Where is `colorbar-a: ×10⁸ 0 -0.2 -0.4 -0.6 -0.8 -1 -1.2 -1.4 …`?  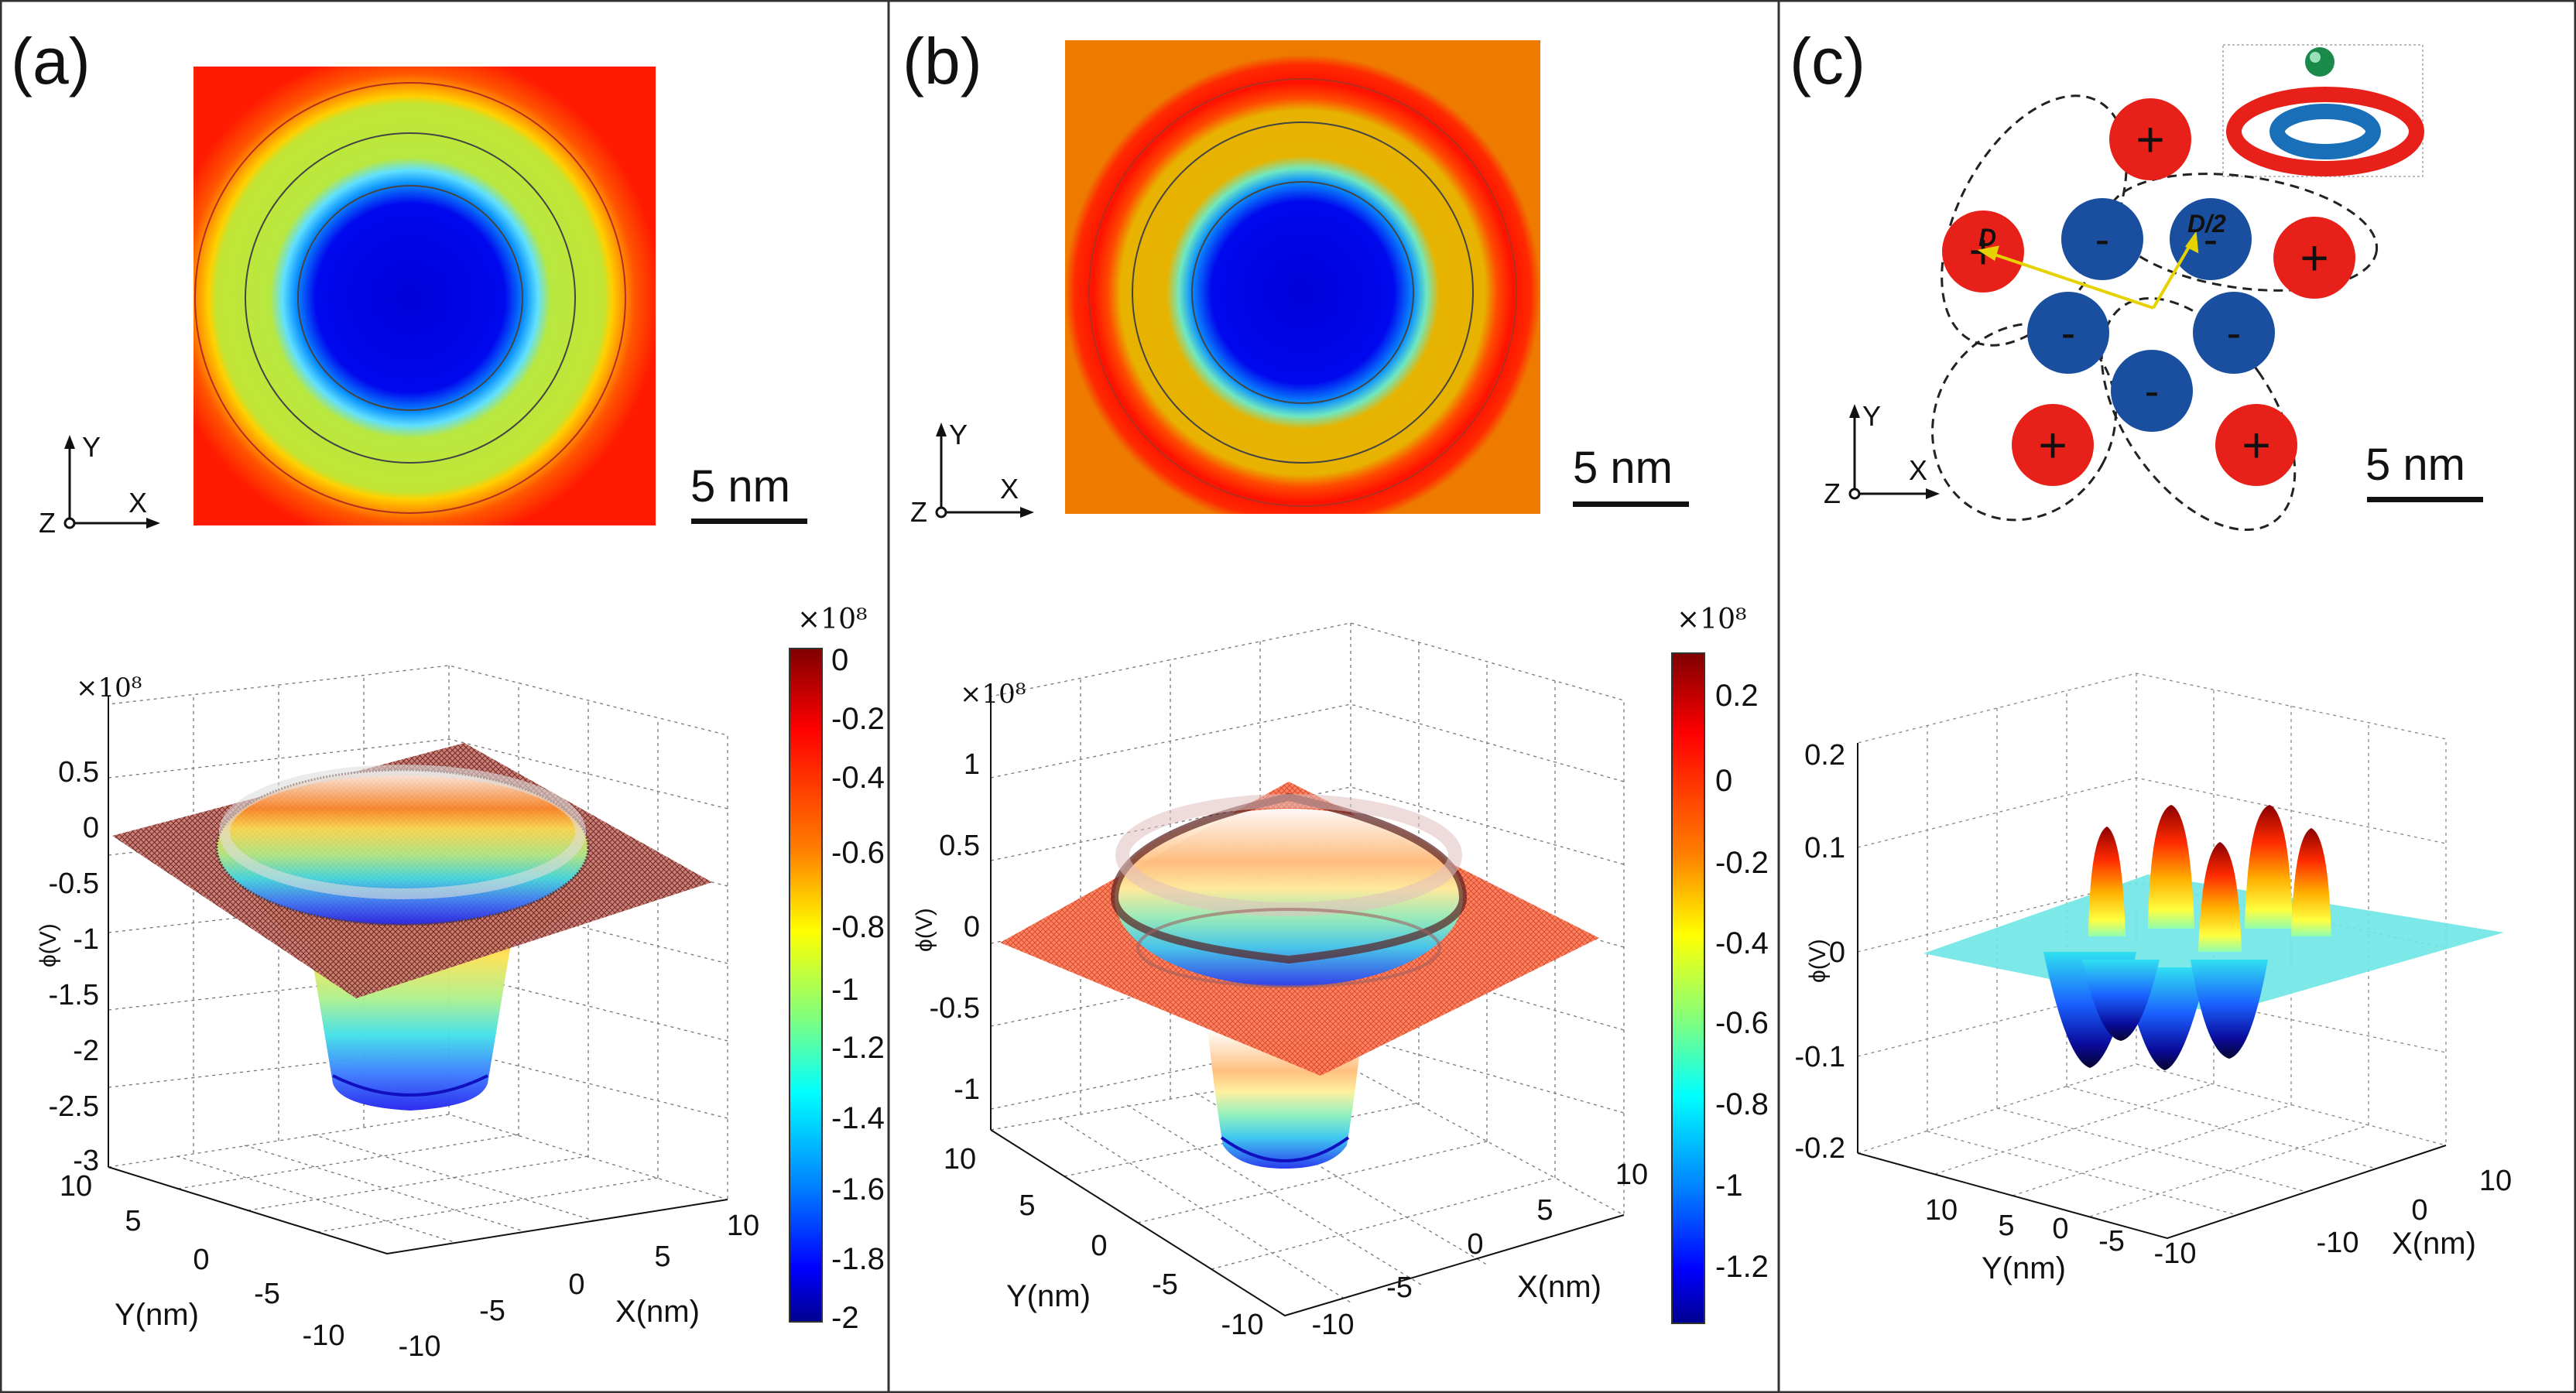
colorbar-a: ×10⁸ 0 -0.2 -0.4 -0.6 -0.8 -1 -1.2 -1.4 … is located at coordinates (837, 969).